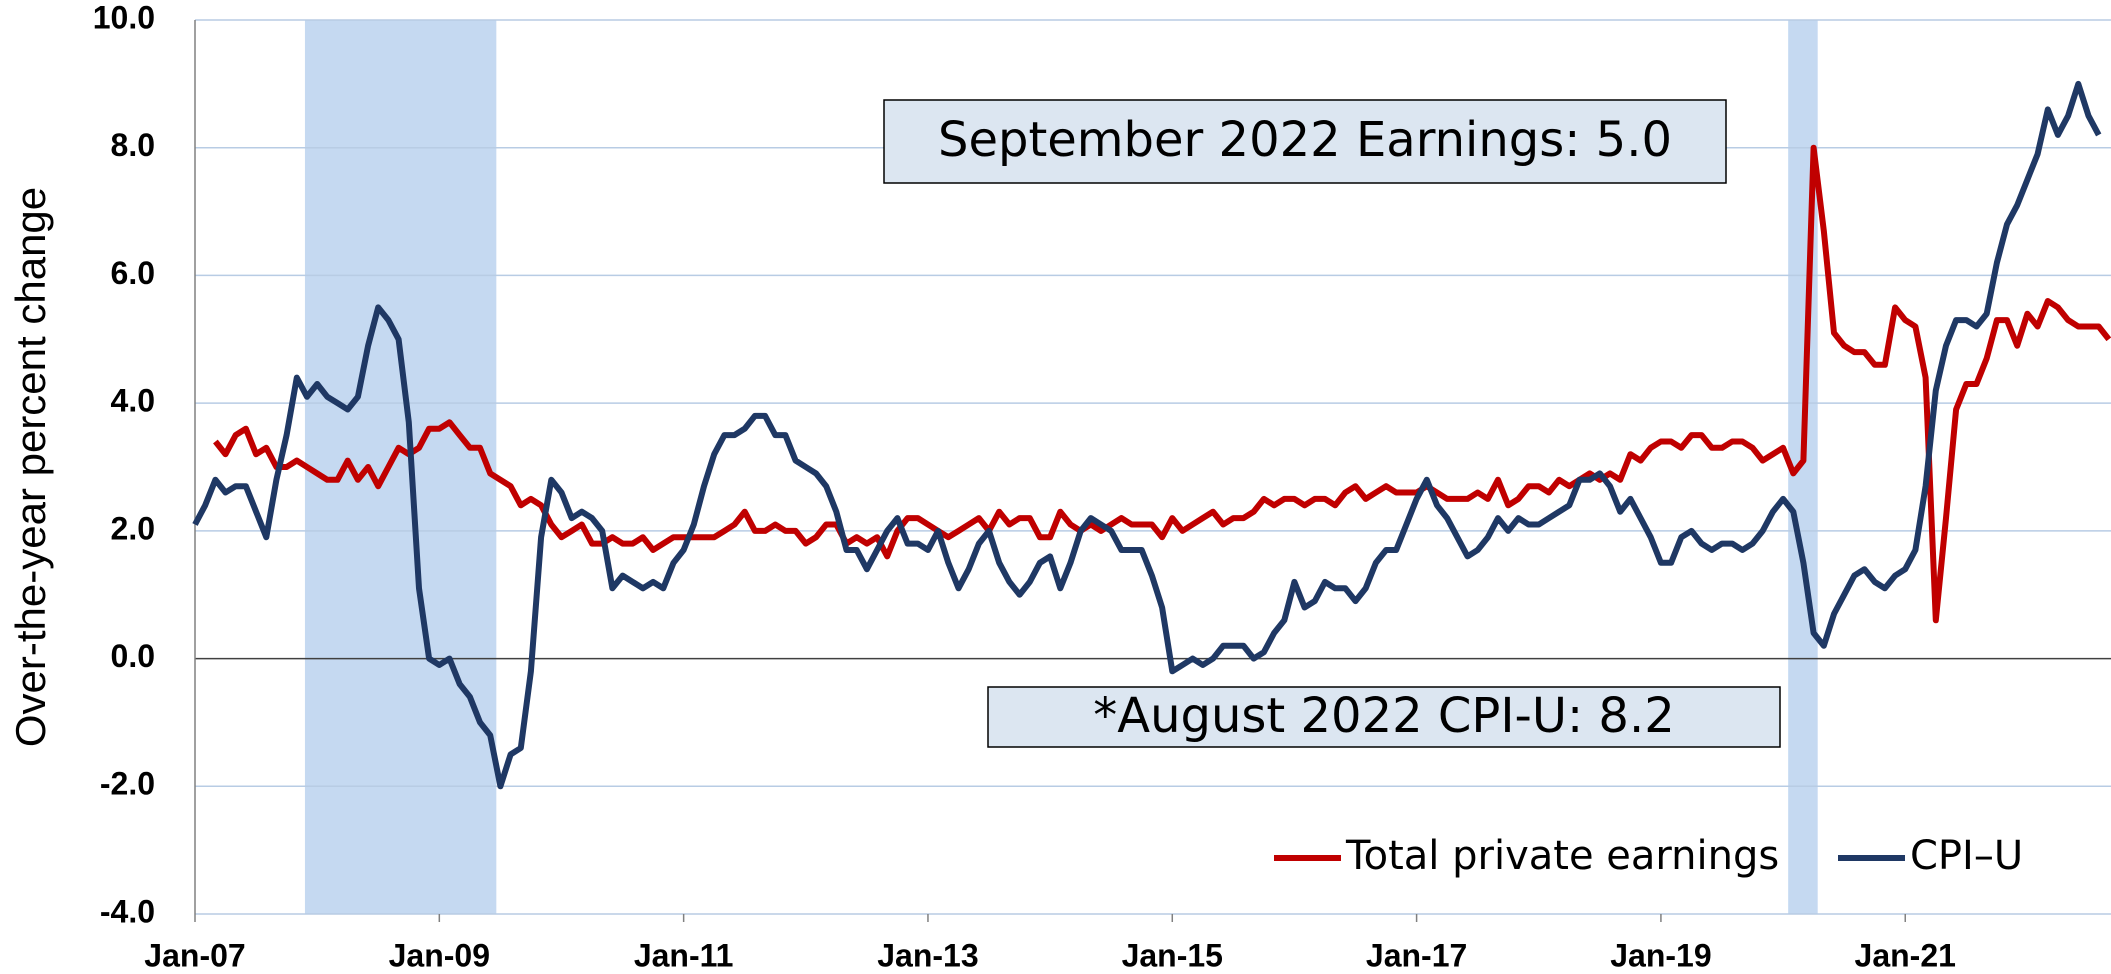  What do you see at coordinates (1905, 955) in the screenshot?
I see `x-tick-label: Jan-21` at bounding box center [1905, 955].